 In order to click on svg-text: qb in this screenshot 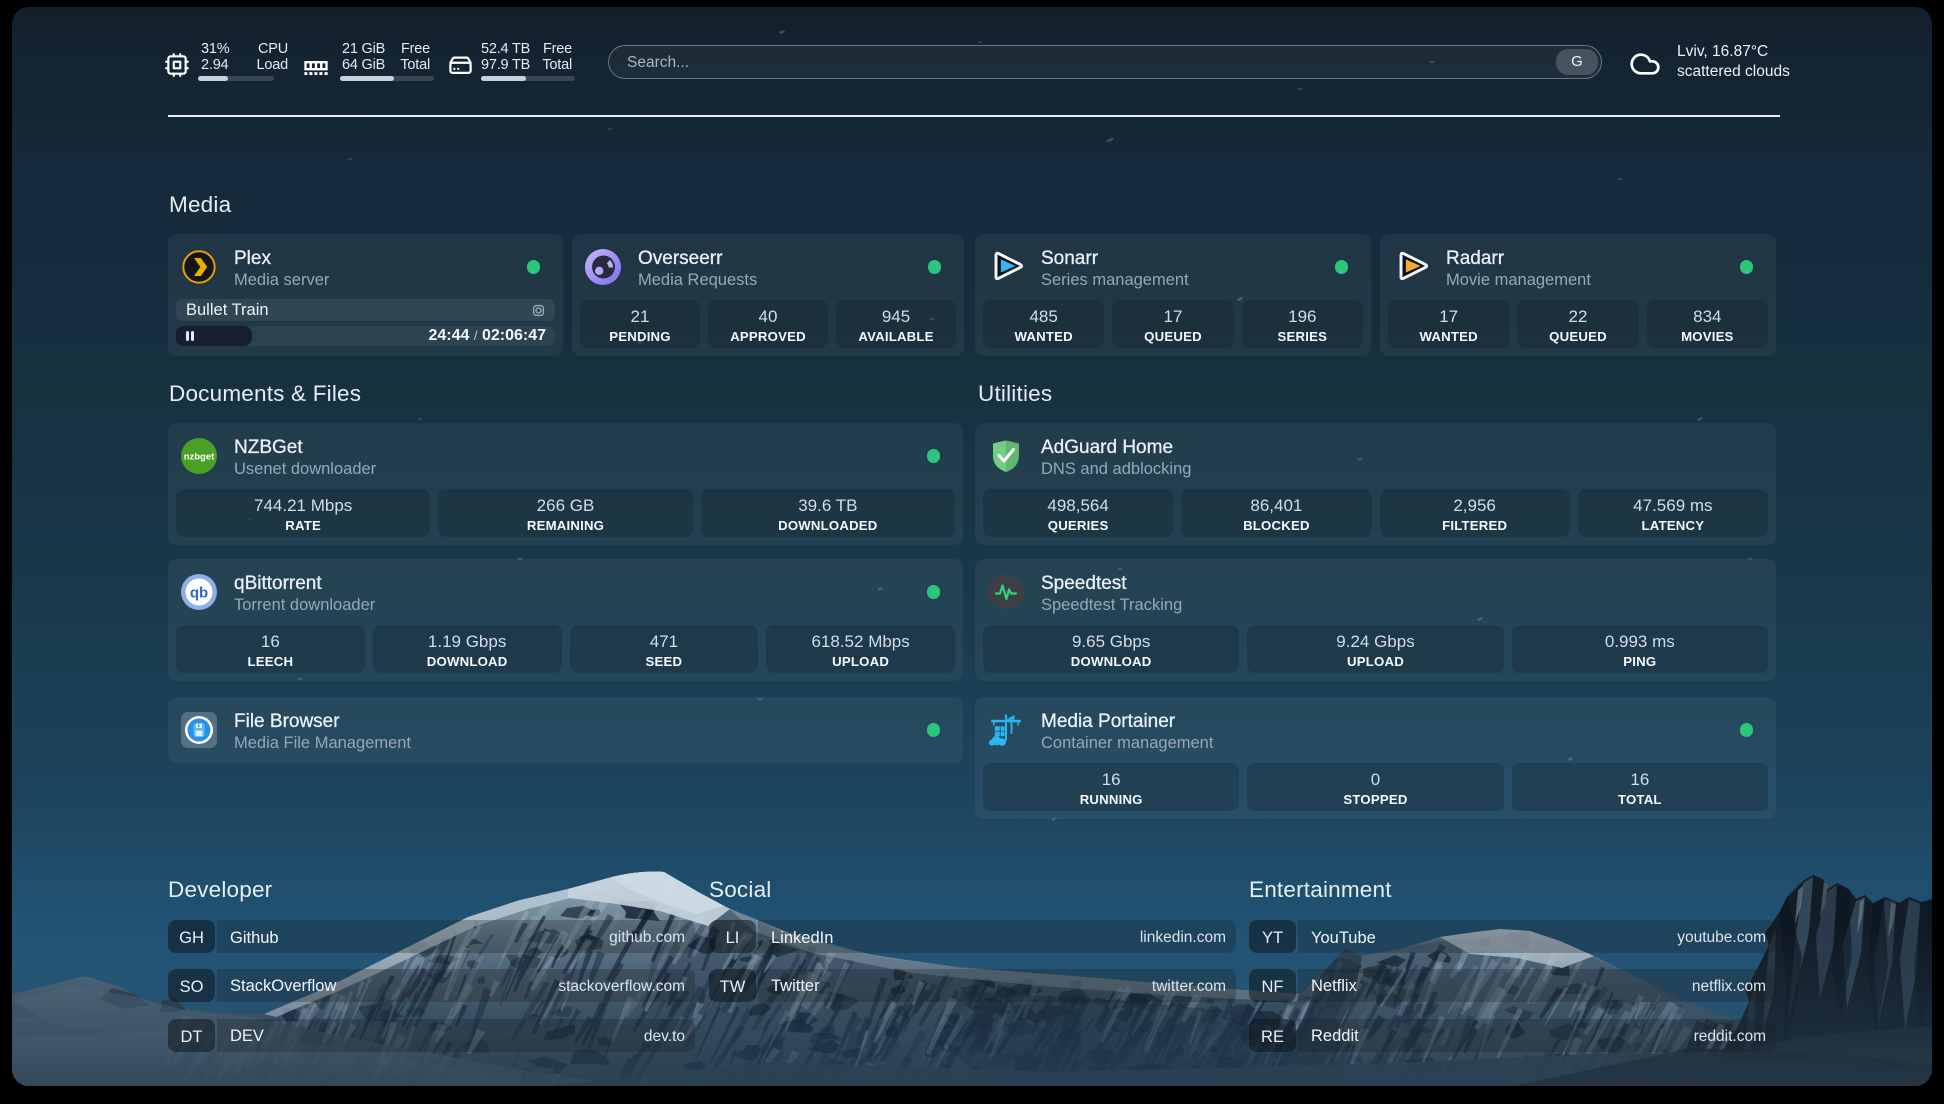, I will do `click(199, 593)`.